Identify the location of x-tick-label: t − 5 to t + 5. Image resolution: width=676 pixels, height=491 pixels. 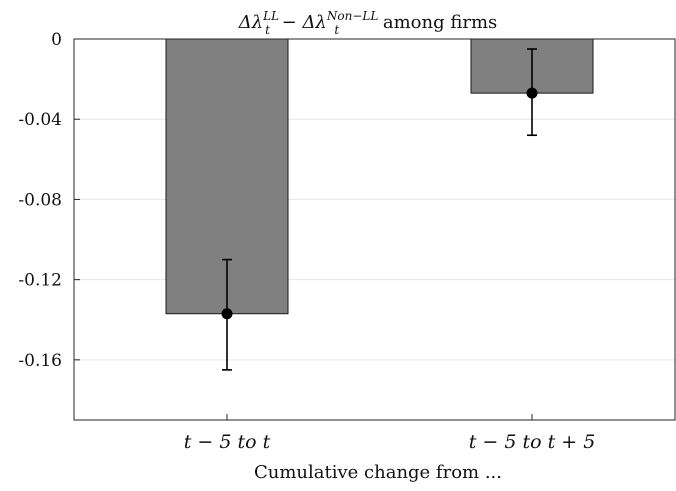
(532, 442).